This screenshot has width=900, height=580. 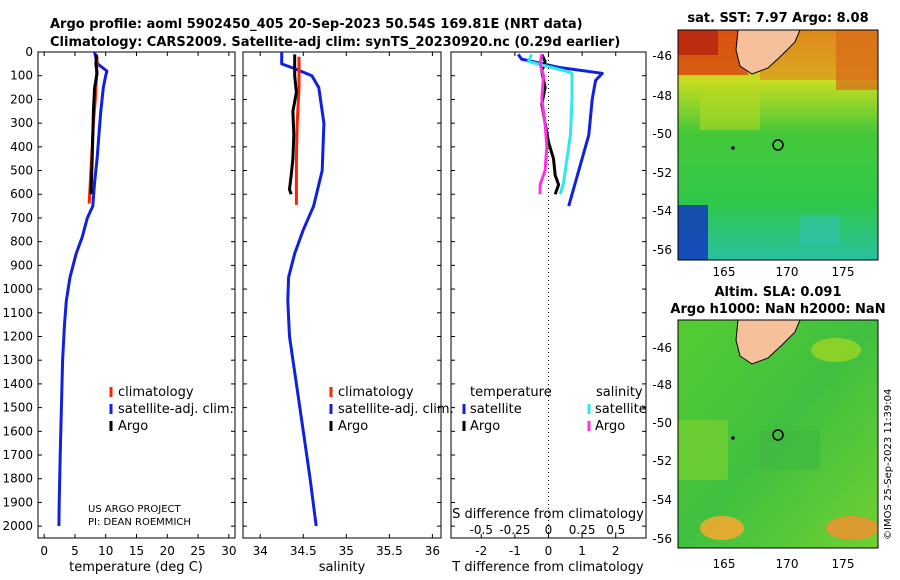 I want to click on legend-label-sal-argo: Argo, so click(x=610, y=426).